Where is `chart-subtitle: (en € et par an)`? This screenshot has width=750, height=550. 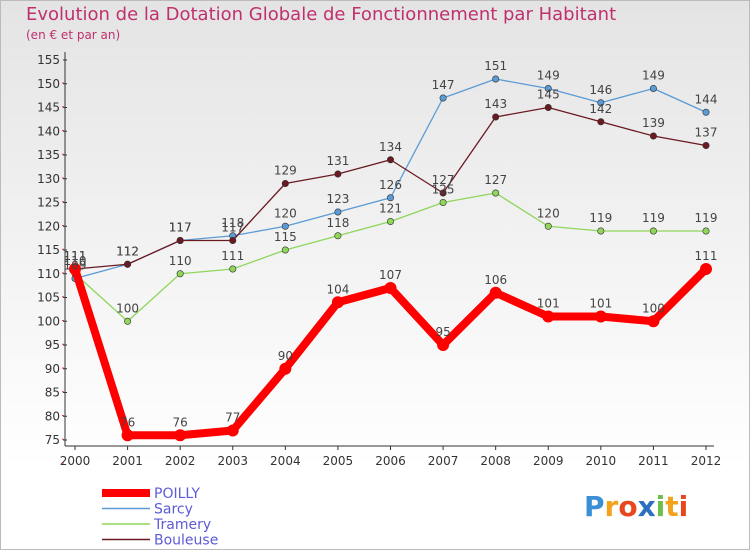
chart-subtitle: (en € et par an) is located at coordinates (73, 35).